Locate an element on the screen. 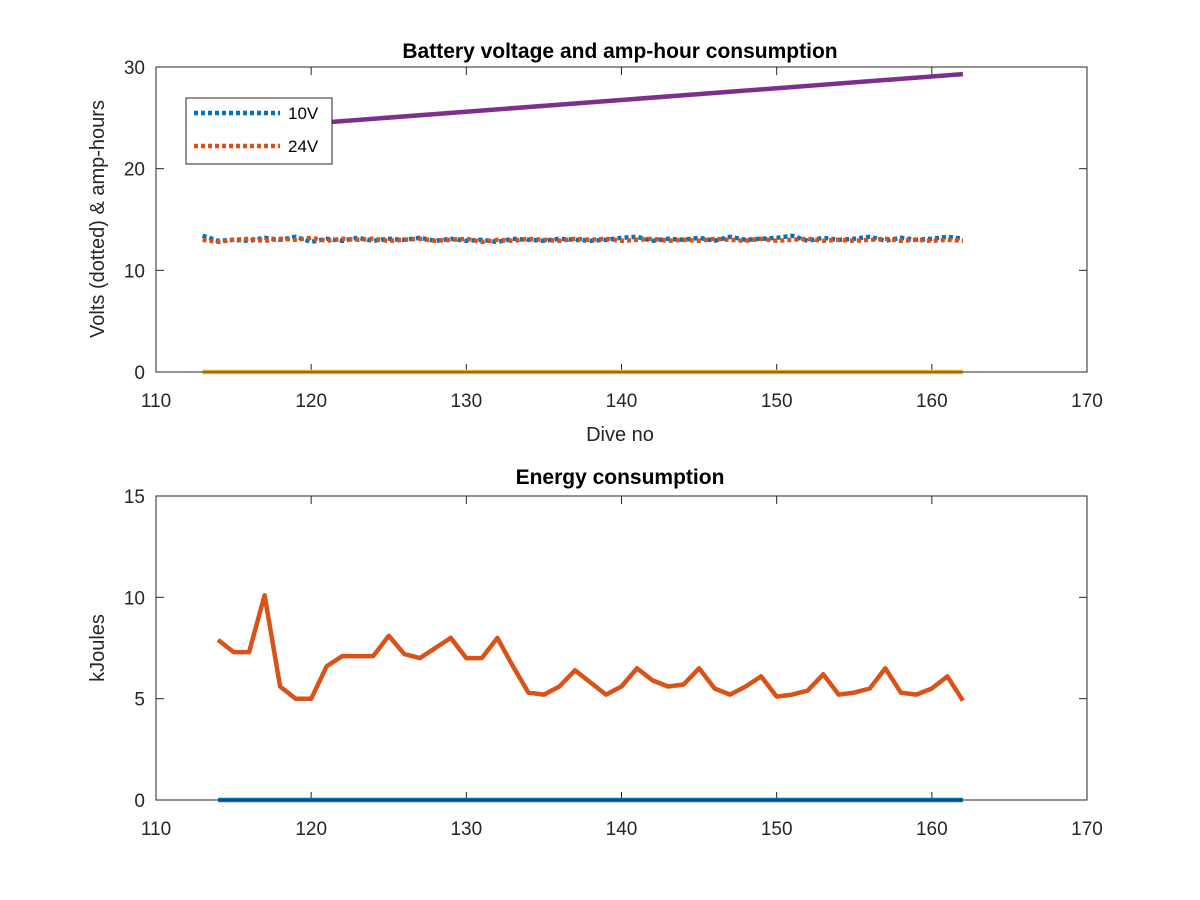  y-tick-label: 30 is located at coordinates (134, 68).